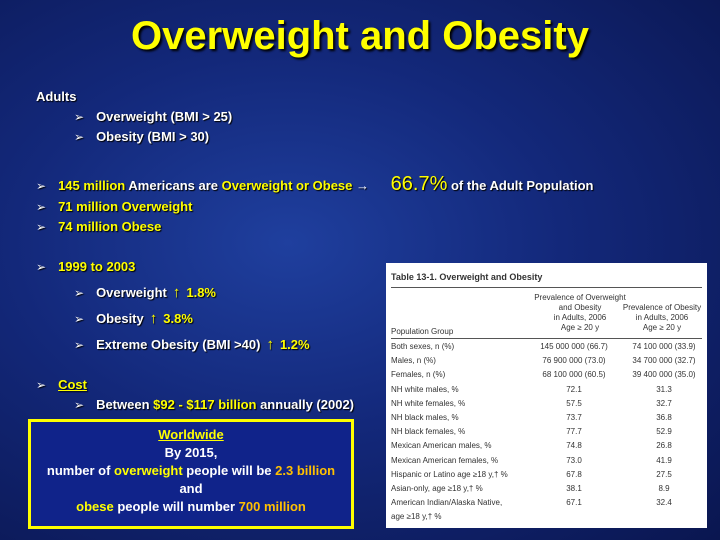 The width and height of the screenshot is (720, 540). What do you see at coordinates (191, 434) in the screenshot?
I see `worldwide-heading: Worldwide` at bounding box center [191, 434].